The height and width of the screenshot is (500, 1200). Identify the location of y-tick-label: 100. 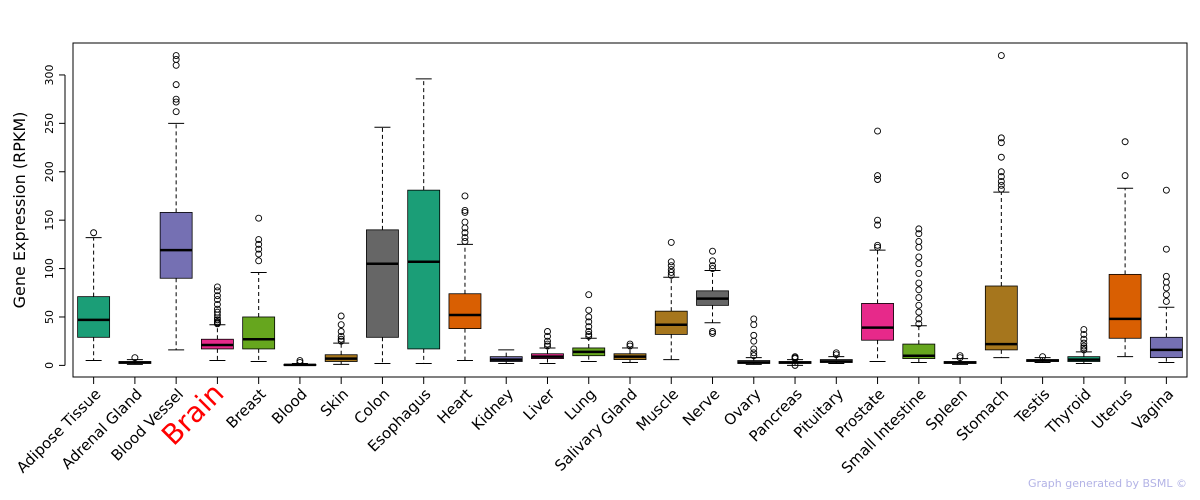
(49, 268).